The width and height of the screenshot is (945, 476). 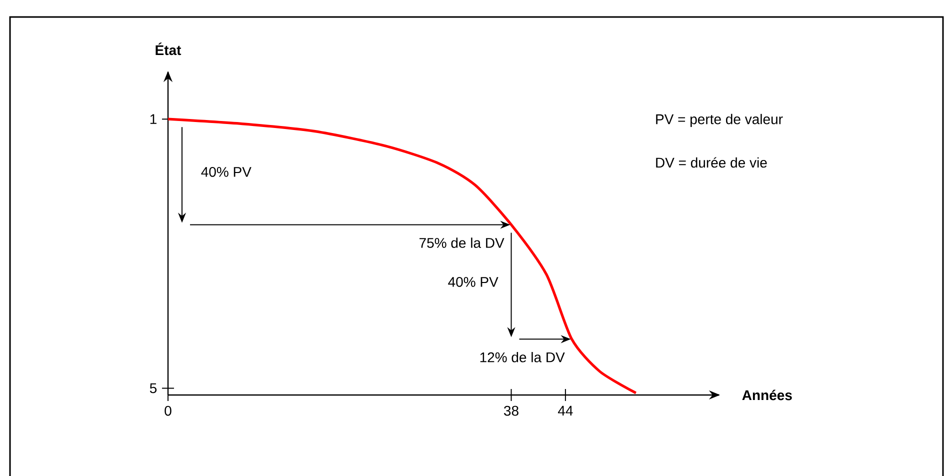 I want to click on y-tick-label: 1, so click(x=153, y=119).